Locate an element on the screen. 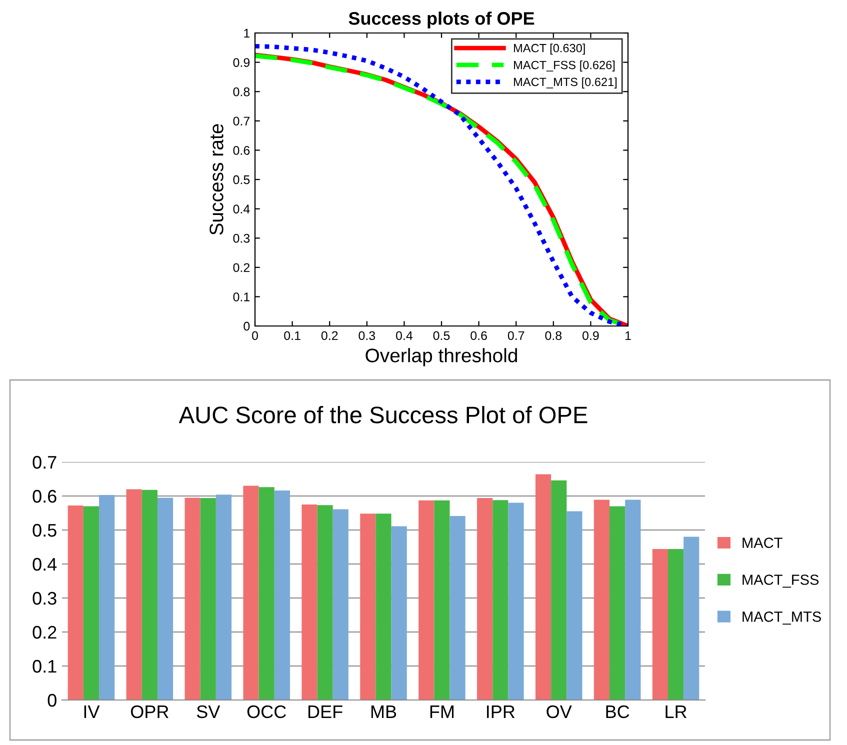 This screenshot has width=847, height=745. legend-label: MACT_MTS is located at coordinates (781, 618).